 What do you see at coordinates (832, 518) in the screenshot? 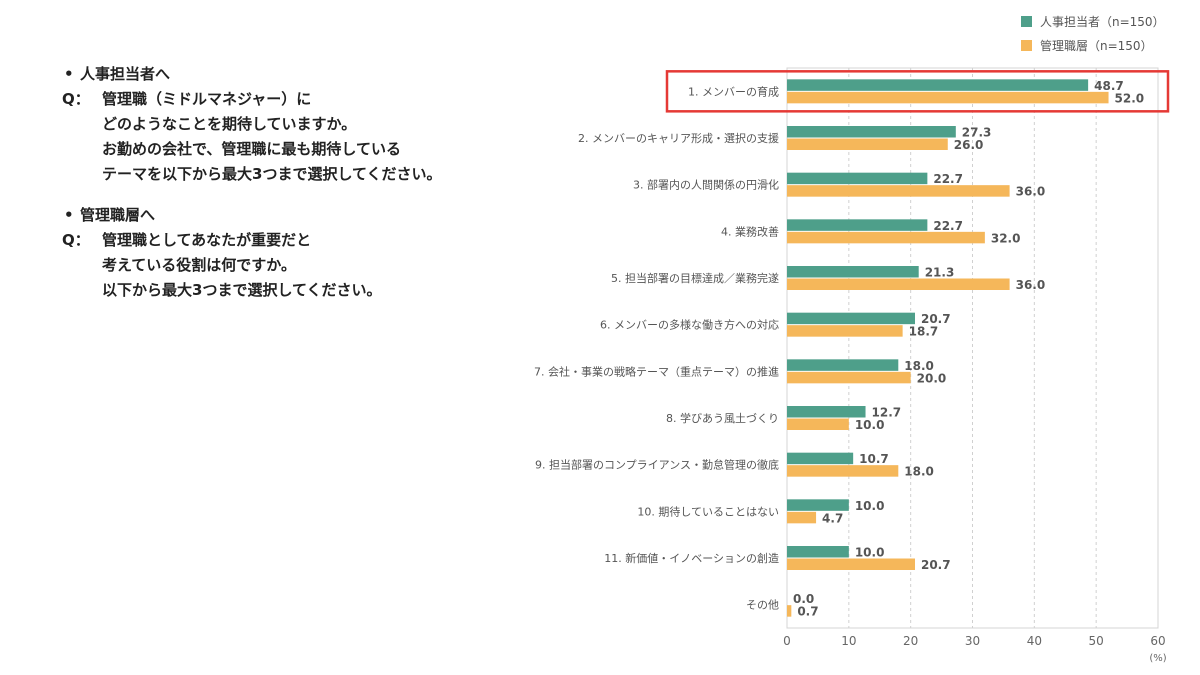
I see `data-label: 4.7` at bounding box center [832, 518].